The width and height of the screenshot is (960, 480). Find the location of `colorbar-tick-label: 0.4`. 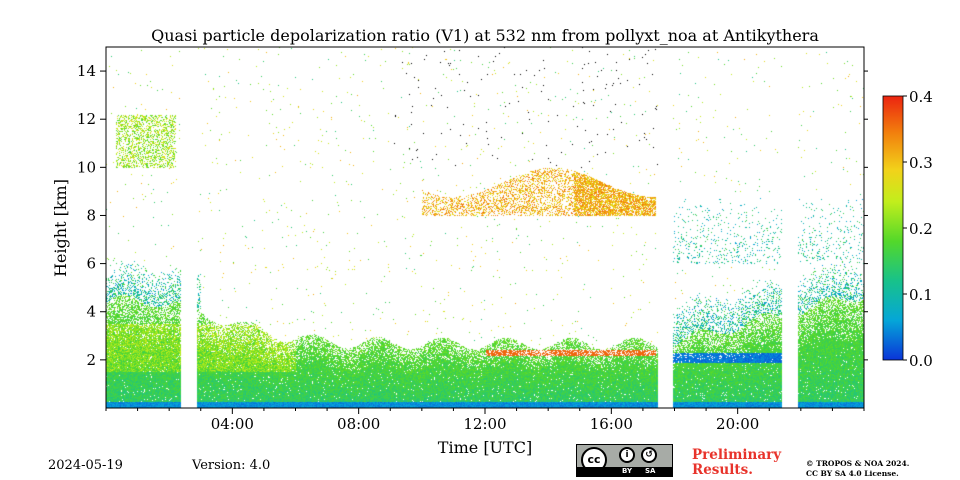

colorbar-tick-label: 0.4 is located at coordinates (921, 97).